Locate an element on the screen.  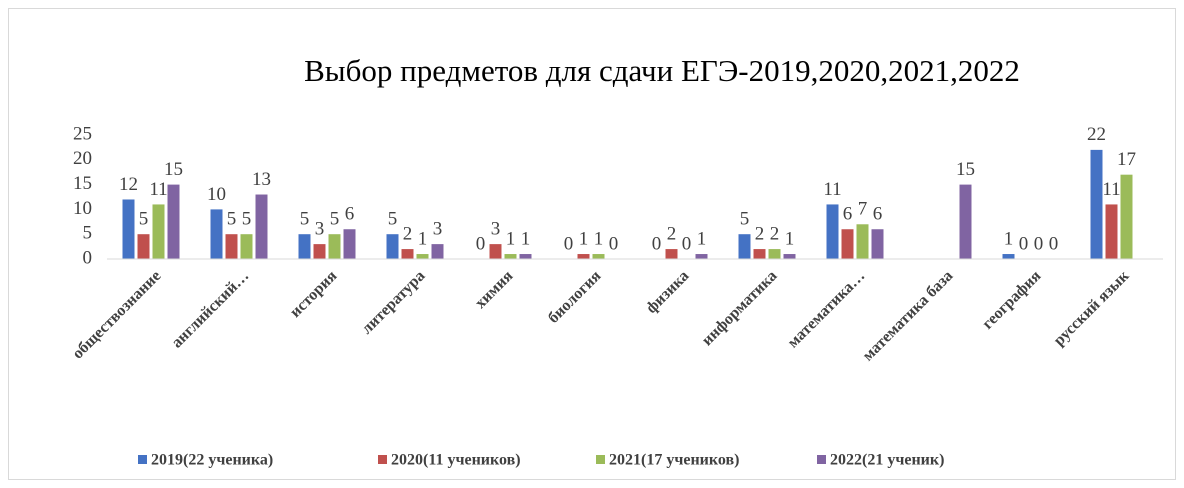
y-tick-label: 10 is located at coordinates (82, 208).